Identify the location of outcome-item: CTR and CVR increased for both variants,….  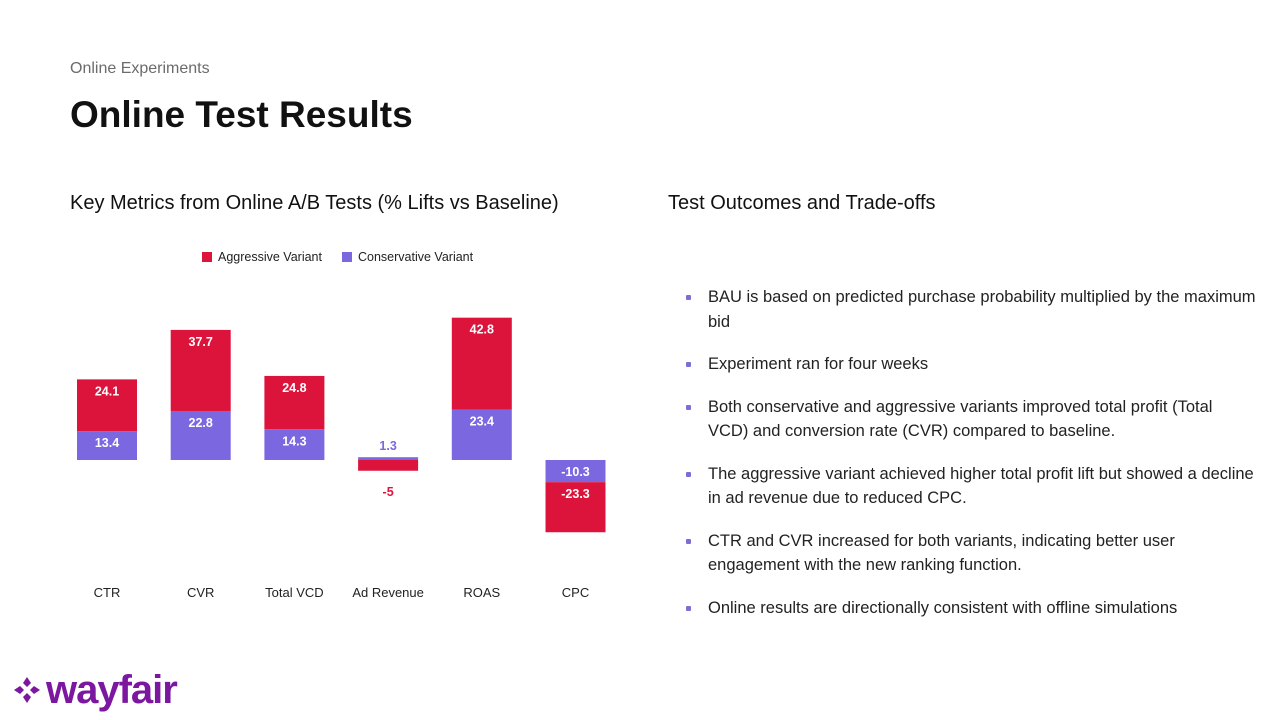
(971, 553).